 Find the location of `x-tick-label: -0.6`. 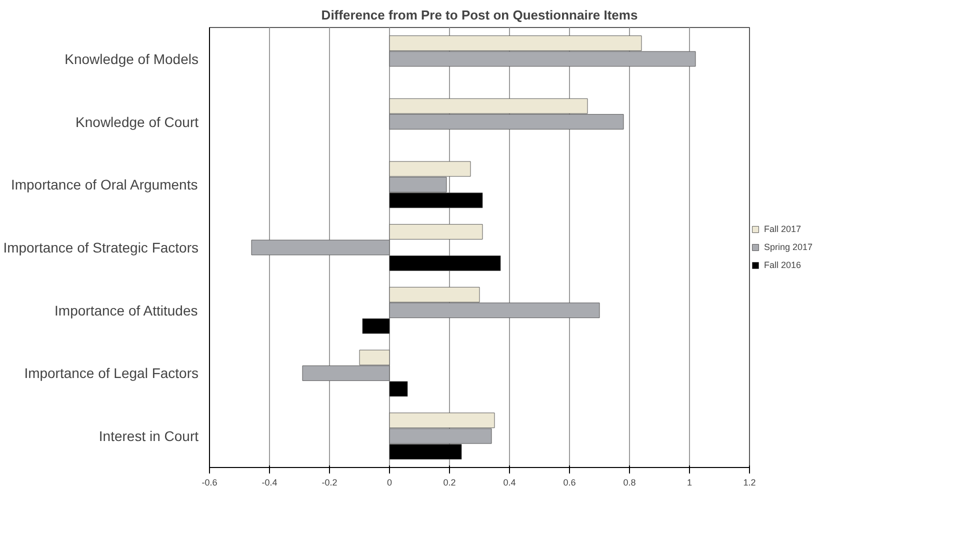

x-tick-label: -0.6 is located at coordinates (210, 483).